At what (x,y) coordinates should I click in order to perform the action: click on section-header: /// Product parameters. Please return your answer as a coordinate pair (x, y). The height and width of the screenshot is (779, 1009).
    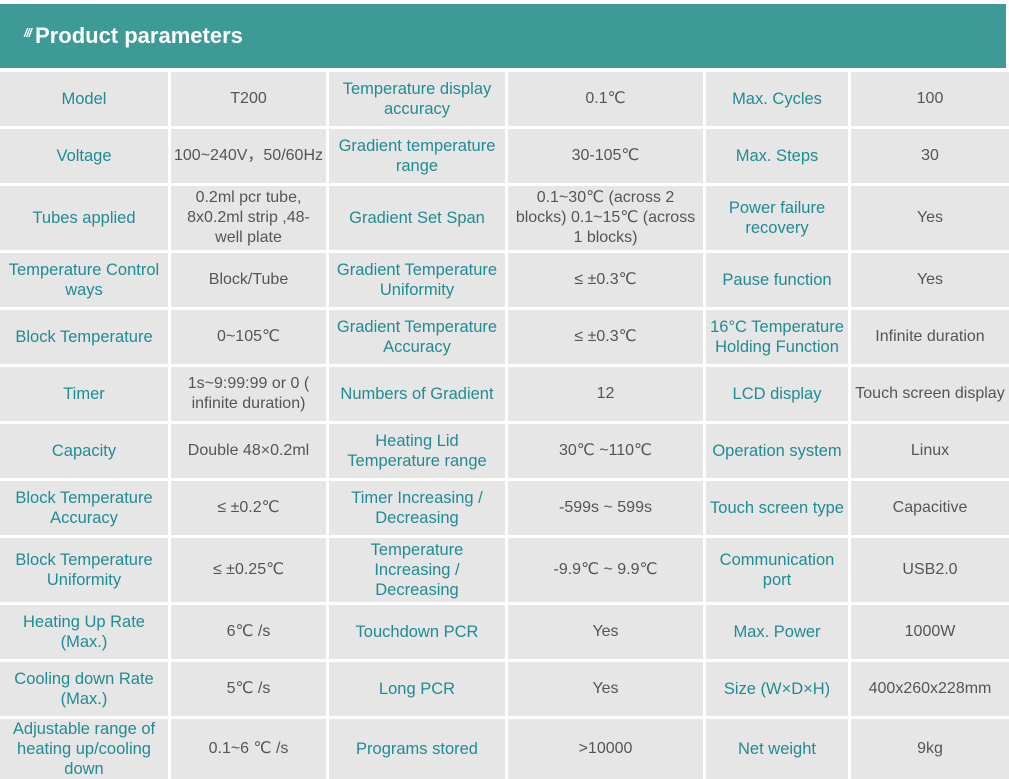
    Looking at the image, I should click on (503, 36).